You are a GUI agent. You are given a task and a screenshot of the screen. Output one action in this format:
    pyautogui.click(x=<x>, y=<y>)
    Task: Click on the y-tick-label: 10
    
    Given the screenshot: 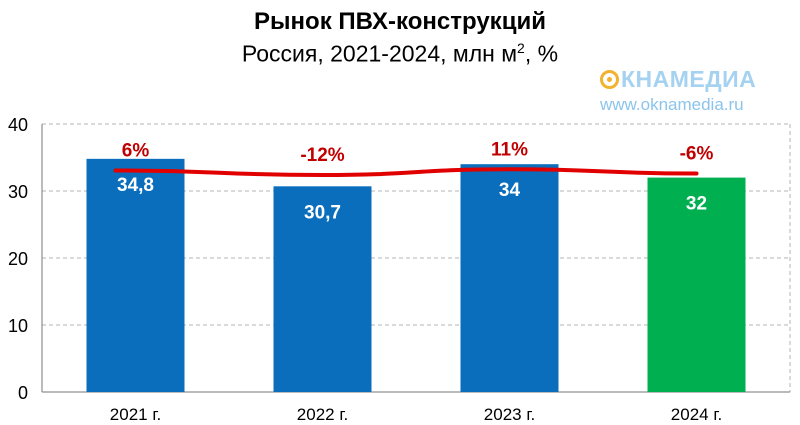 What is the action you would take?
    pyautogui.click(x=18, y=326)
    